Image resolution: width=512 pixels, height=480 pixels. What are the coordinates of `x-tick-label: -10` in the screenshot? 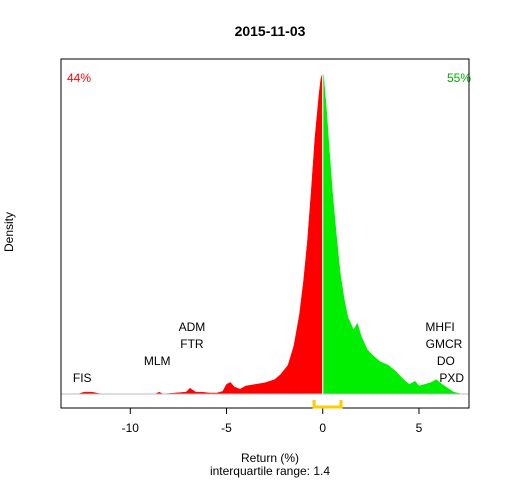 It's located at (131, 428).